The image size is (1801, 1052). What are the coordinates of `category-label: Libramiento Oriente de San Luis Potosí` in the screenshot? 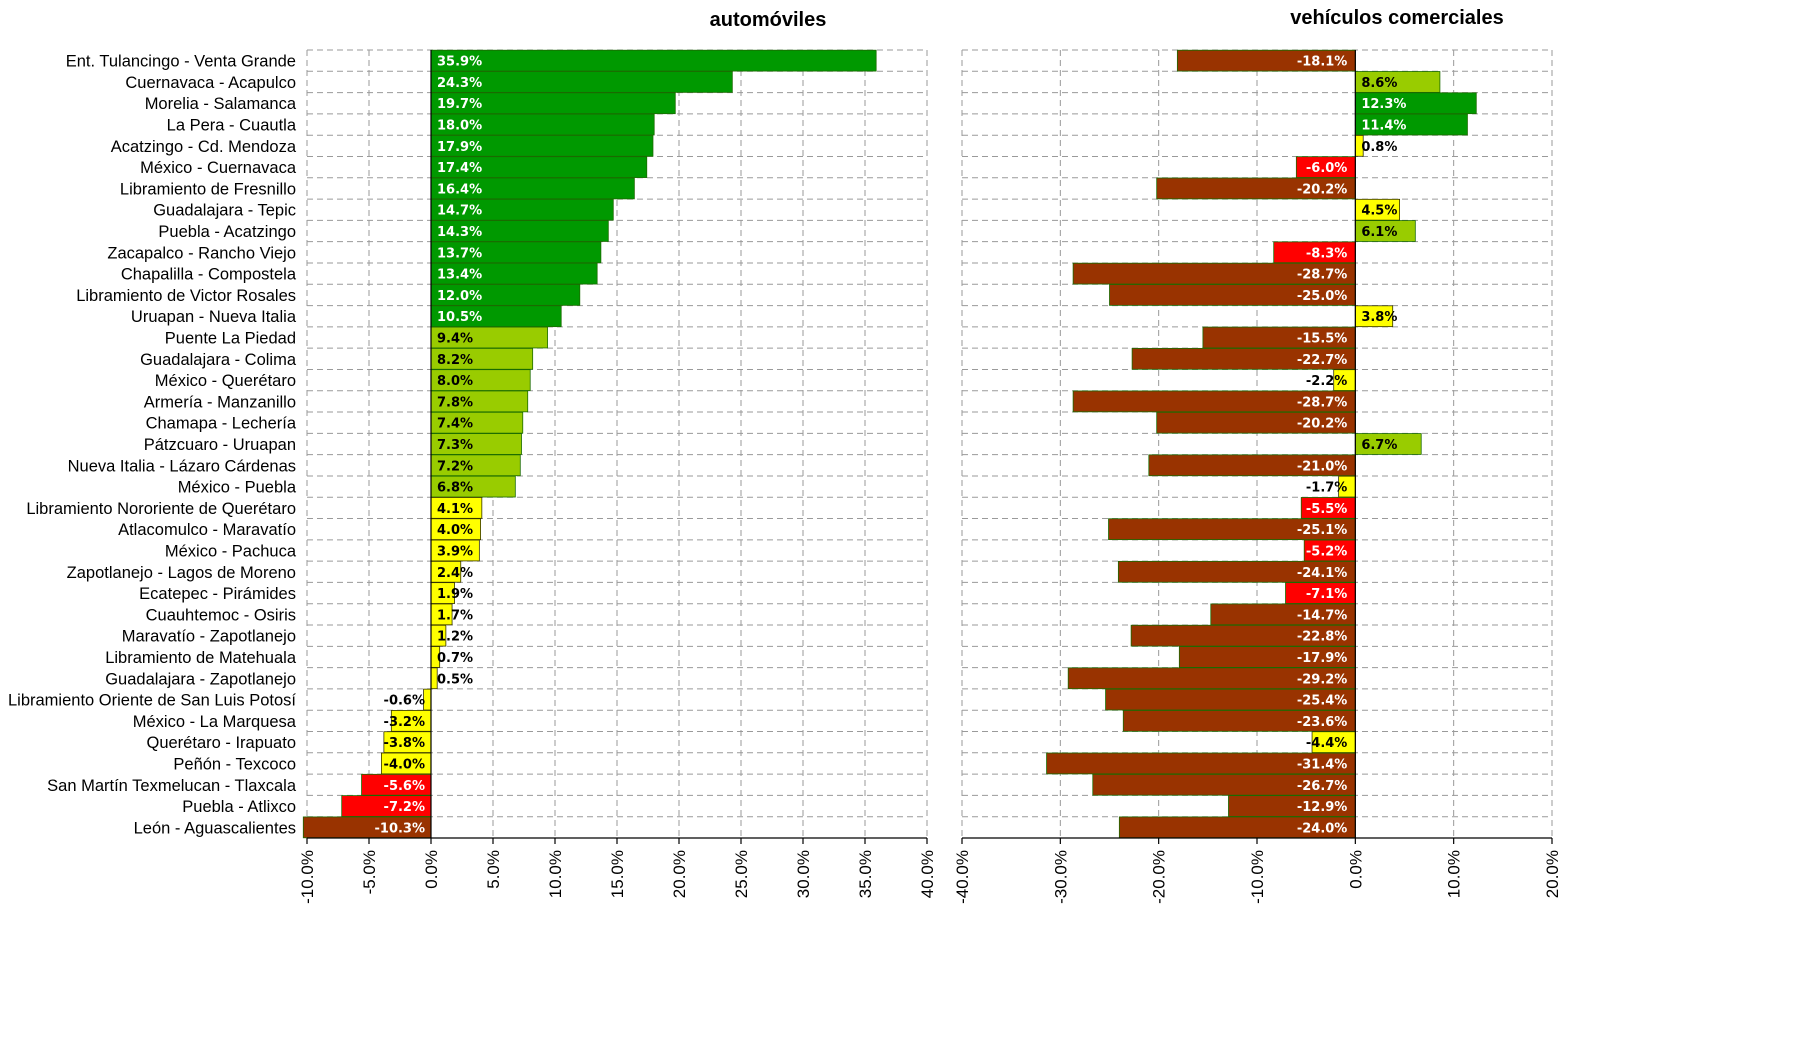 It's located at (152, 701).